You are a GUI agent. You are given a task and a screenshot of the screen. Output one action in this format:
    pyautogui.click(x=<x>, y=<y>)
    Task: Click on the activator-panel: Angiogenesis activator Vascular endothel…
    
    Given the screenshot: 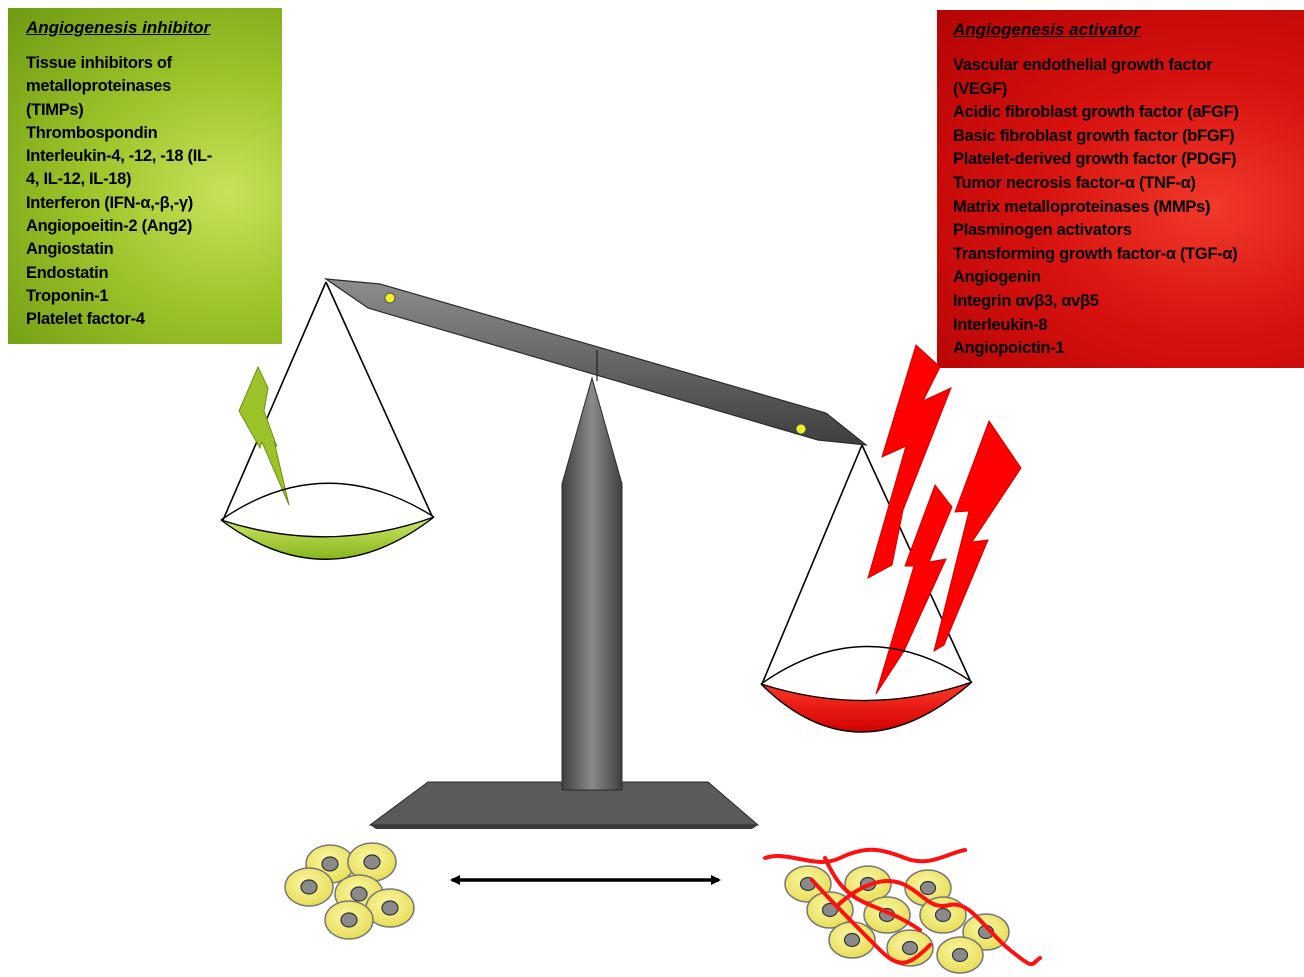 What is the action you would take?
    pyautogui.click(x=1120, y=189)
    